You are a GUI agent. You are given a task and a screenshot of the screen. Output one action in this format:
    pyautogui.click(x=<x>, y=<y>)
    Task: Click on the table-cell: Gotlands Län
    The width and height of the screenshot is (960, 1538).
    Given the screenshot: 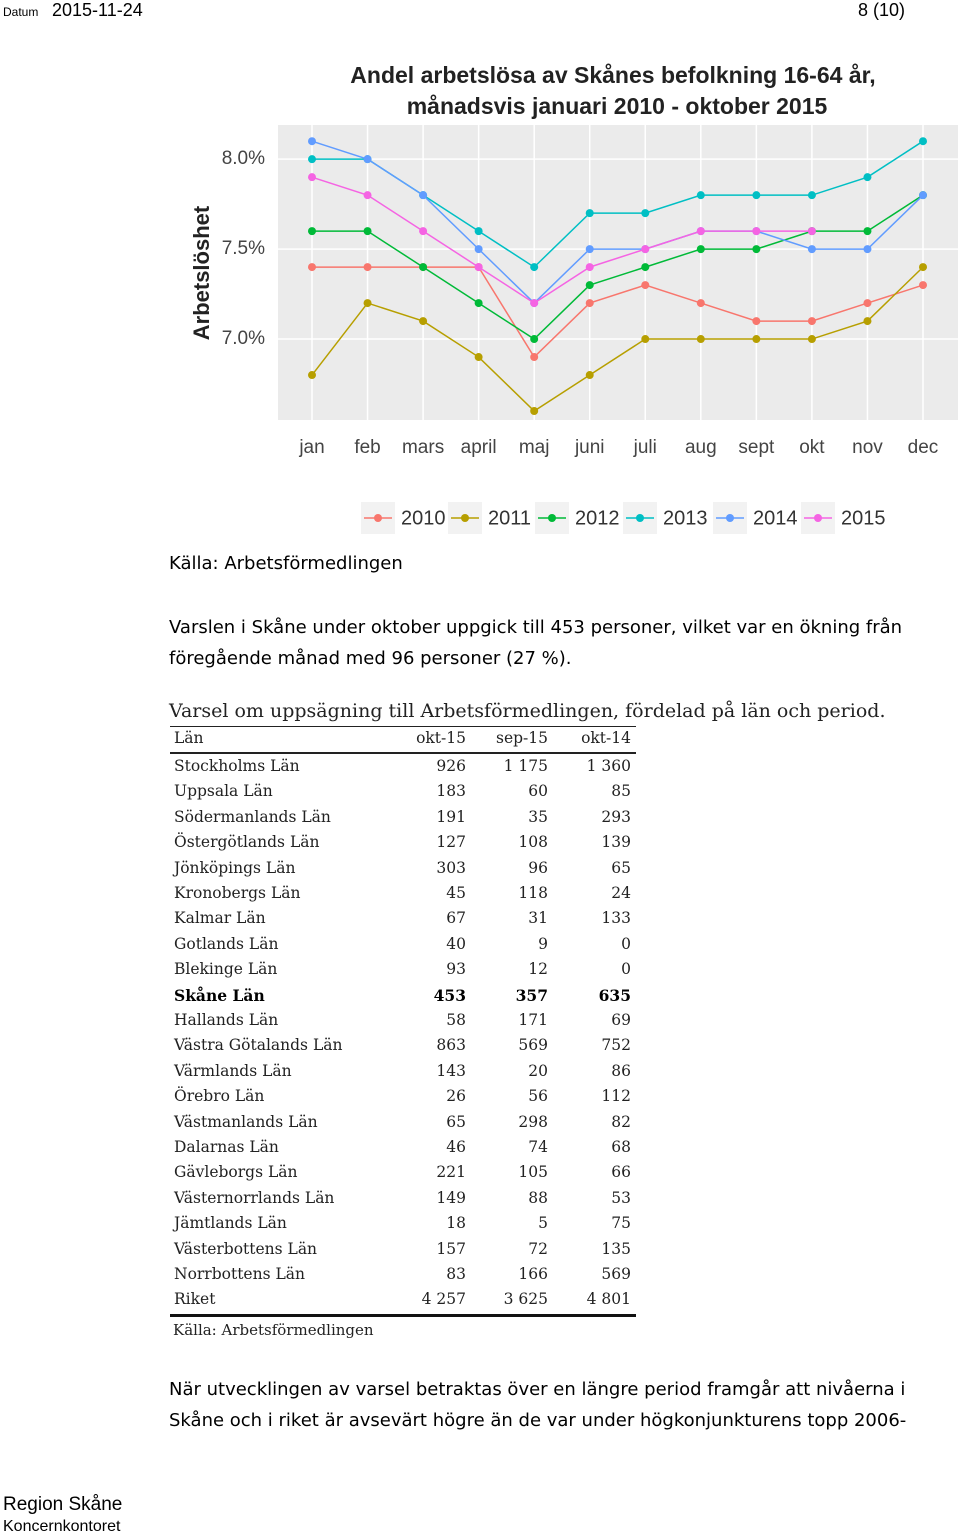 What is the action you would take?
    pyautogui.click(x=226, y=943)
    